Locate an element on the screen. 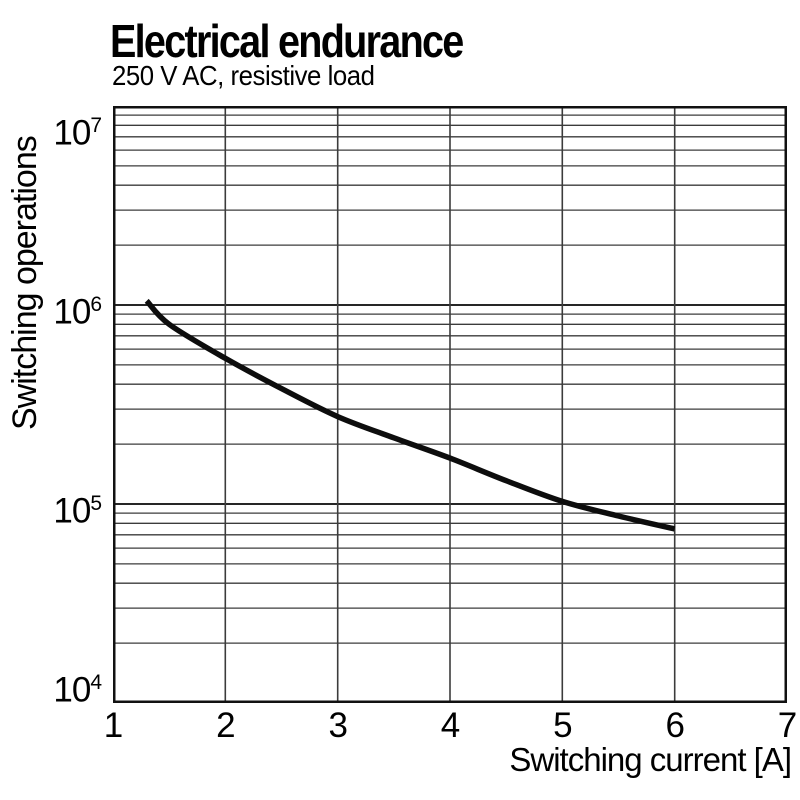 The width and height of the screenshot is (800, 800). x-tick-label: 5 is located at coordinates (562, 725).